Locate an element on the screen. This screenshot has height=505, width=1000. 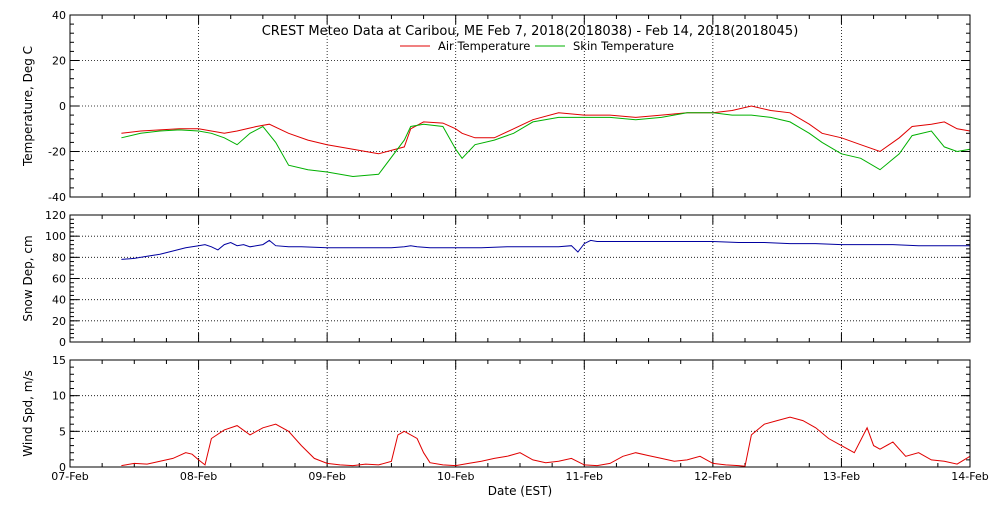
series-line-skin-temperature is located at coordinates (546, 145).